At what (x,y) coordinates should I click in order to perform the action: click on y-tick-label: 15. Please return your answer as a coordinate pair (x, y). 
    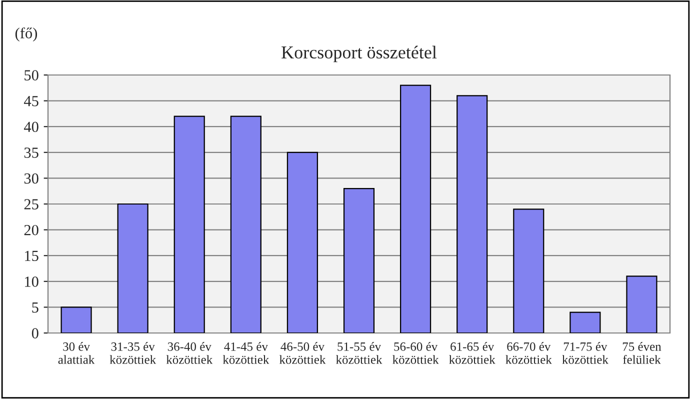
    Looking at the image, I should click on (31, 256).